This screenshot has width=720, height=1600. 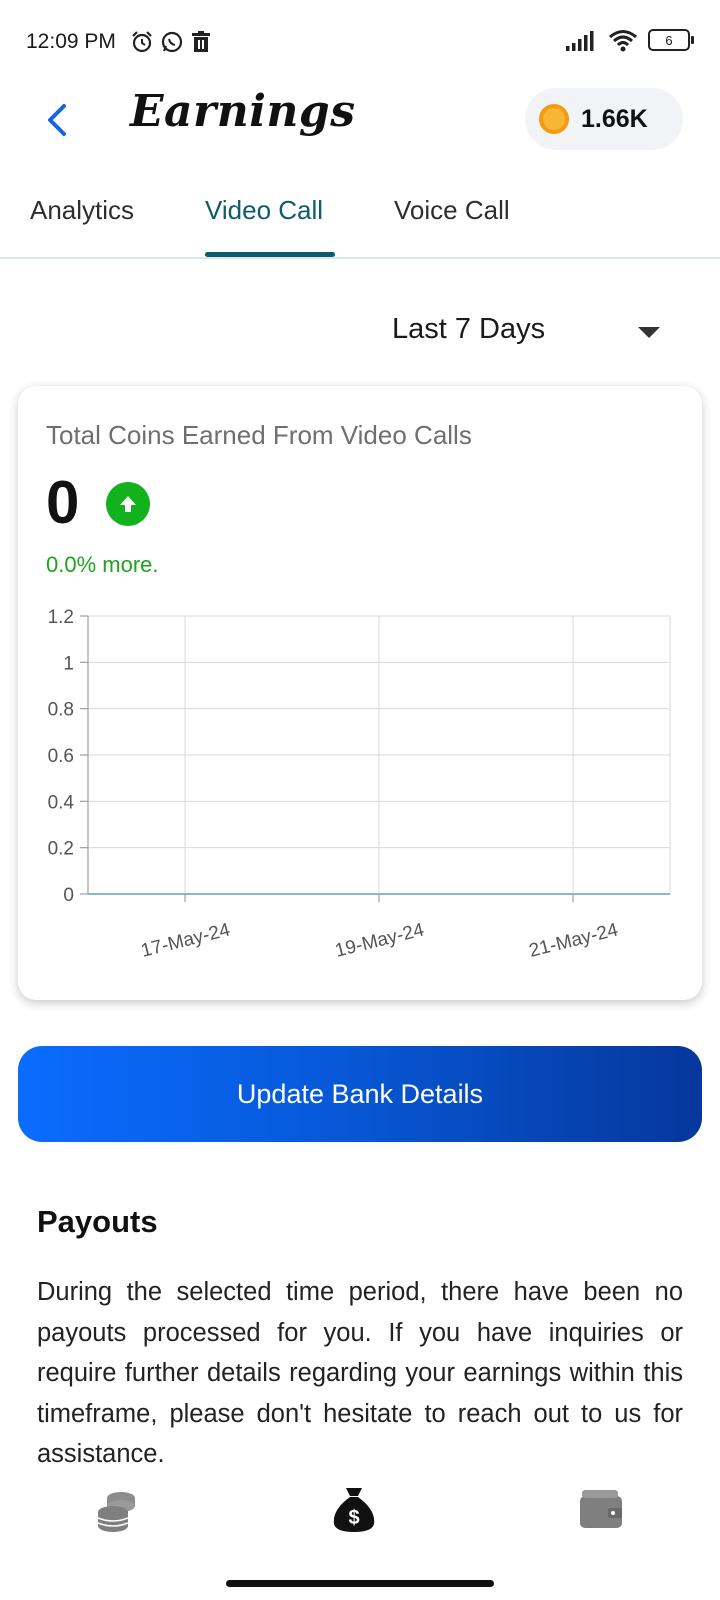 I want to click on y-tick-label: 0.8, so click(x=61, y=710).